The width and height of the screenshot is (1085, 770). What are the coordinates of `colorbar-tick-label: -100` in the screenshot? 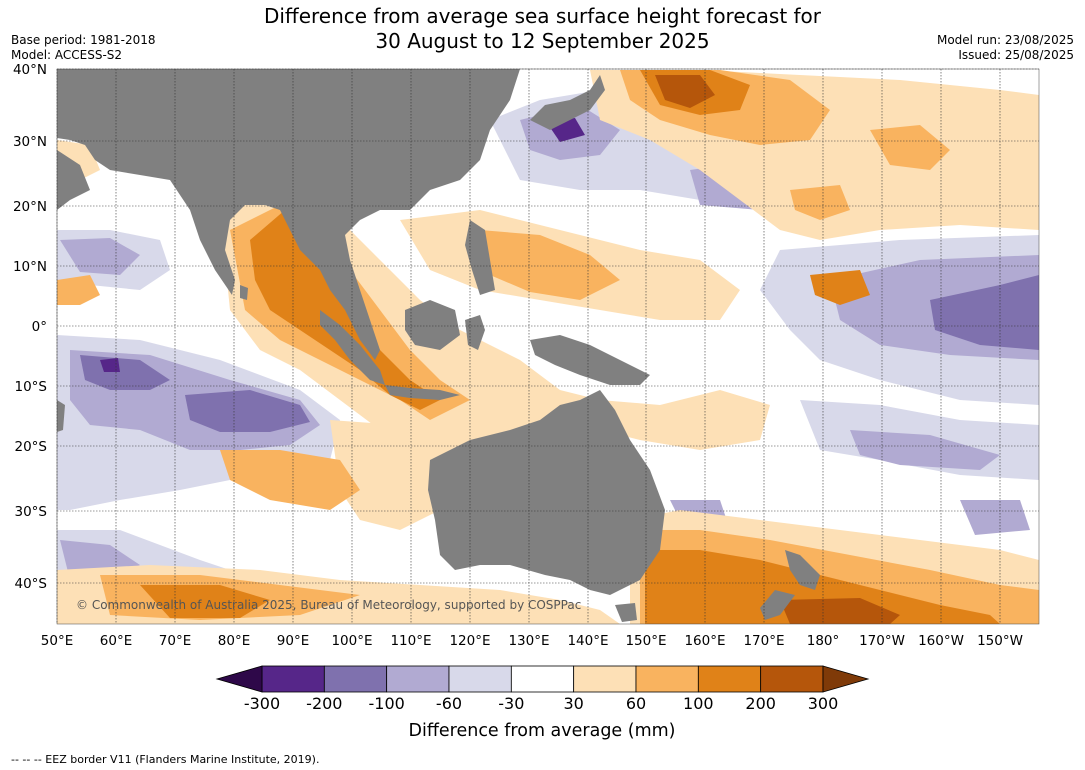 It's located at (387, 703).